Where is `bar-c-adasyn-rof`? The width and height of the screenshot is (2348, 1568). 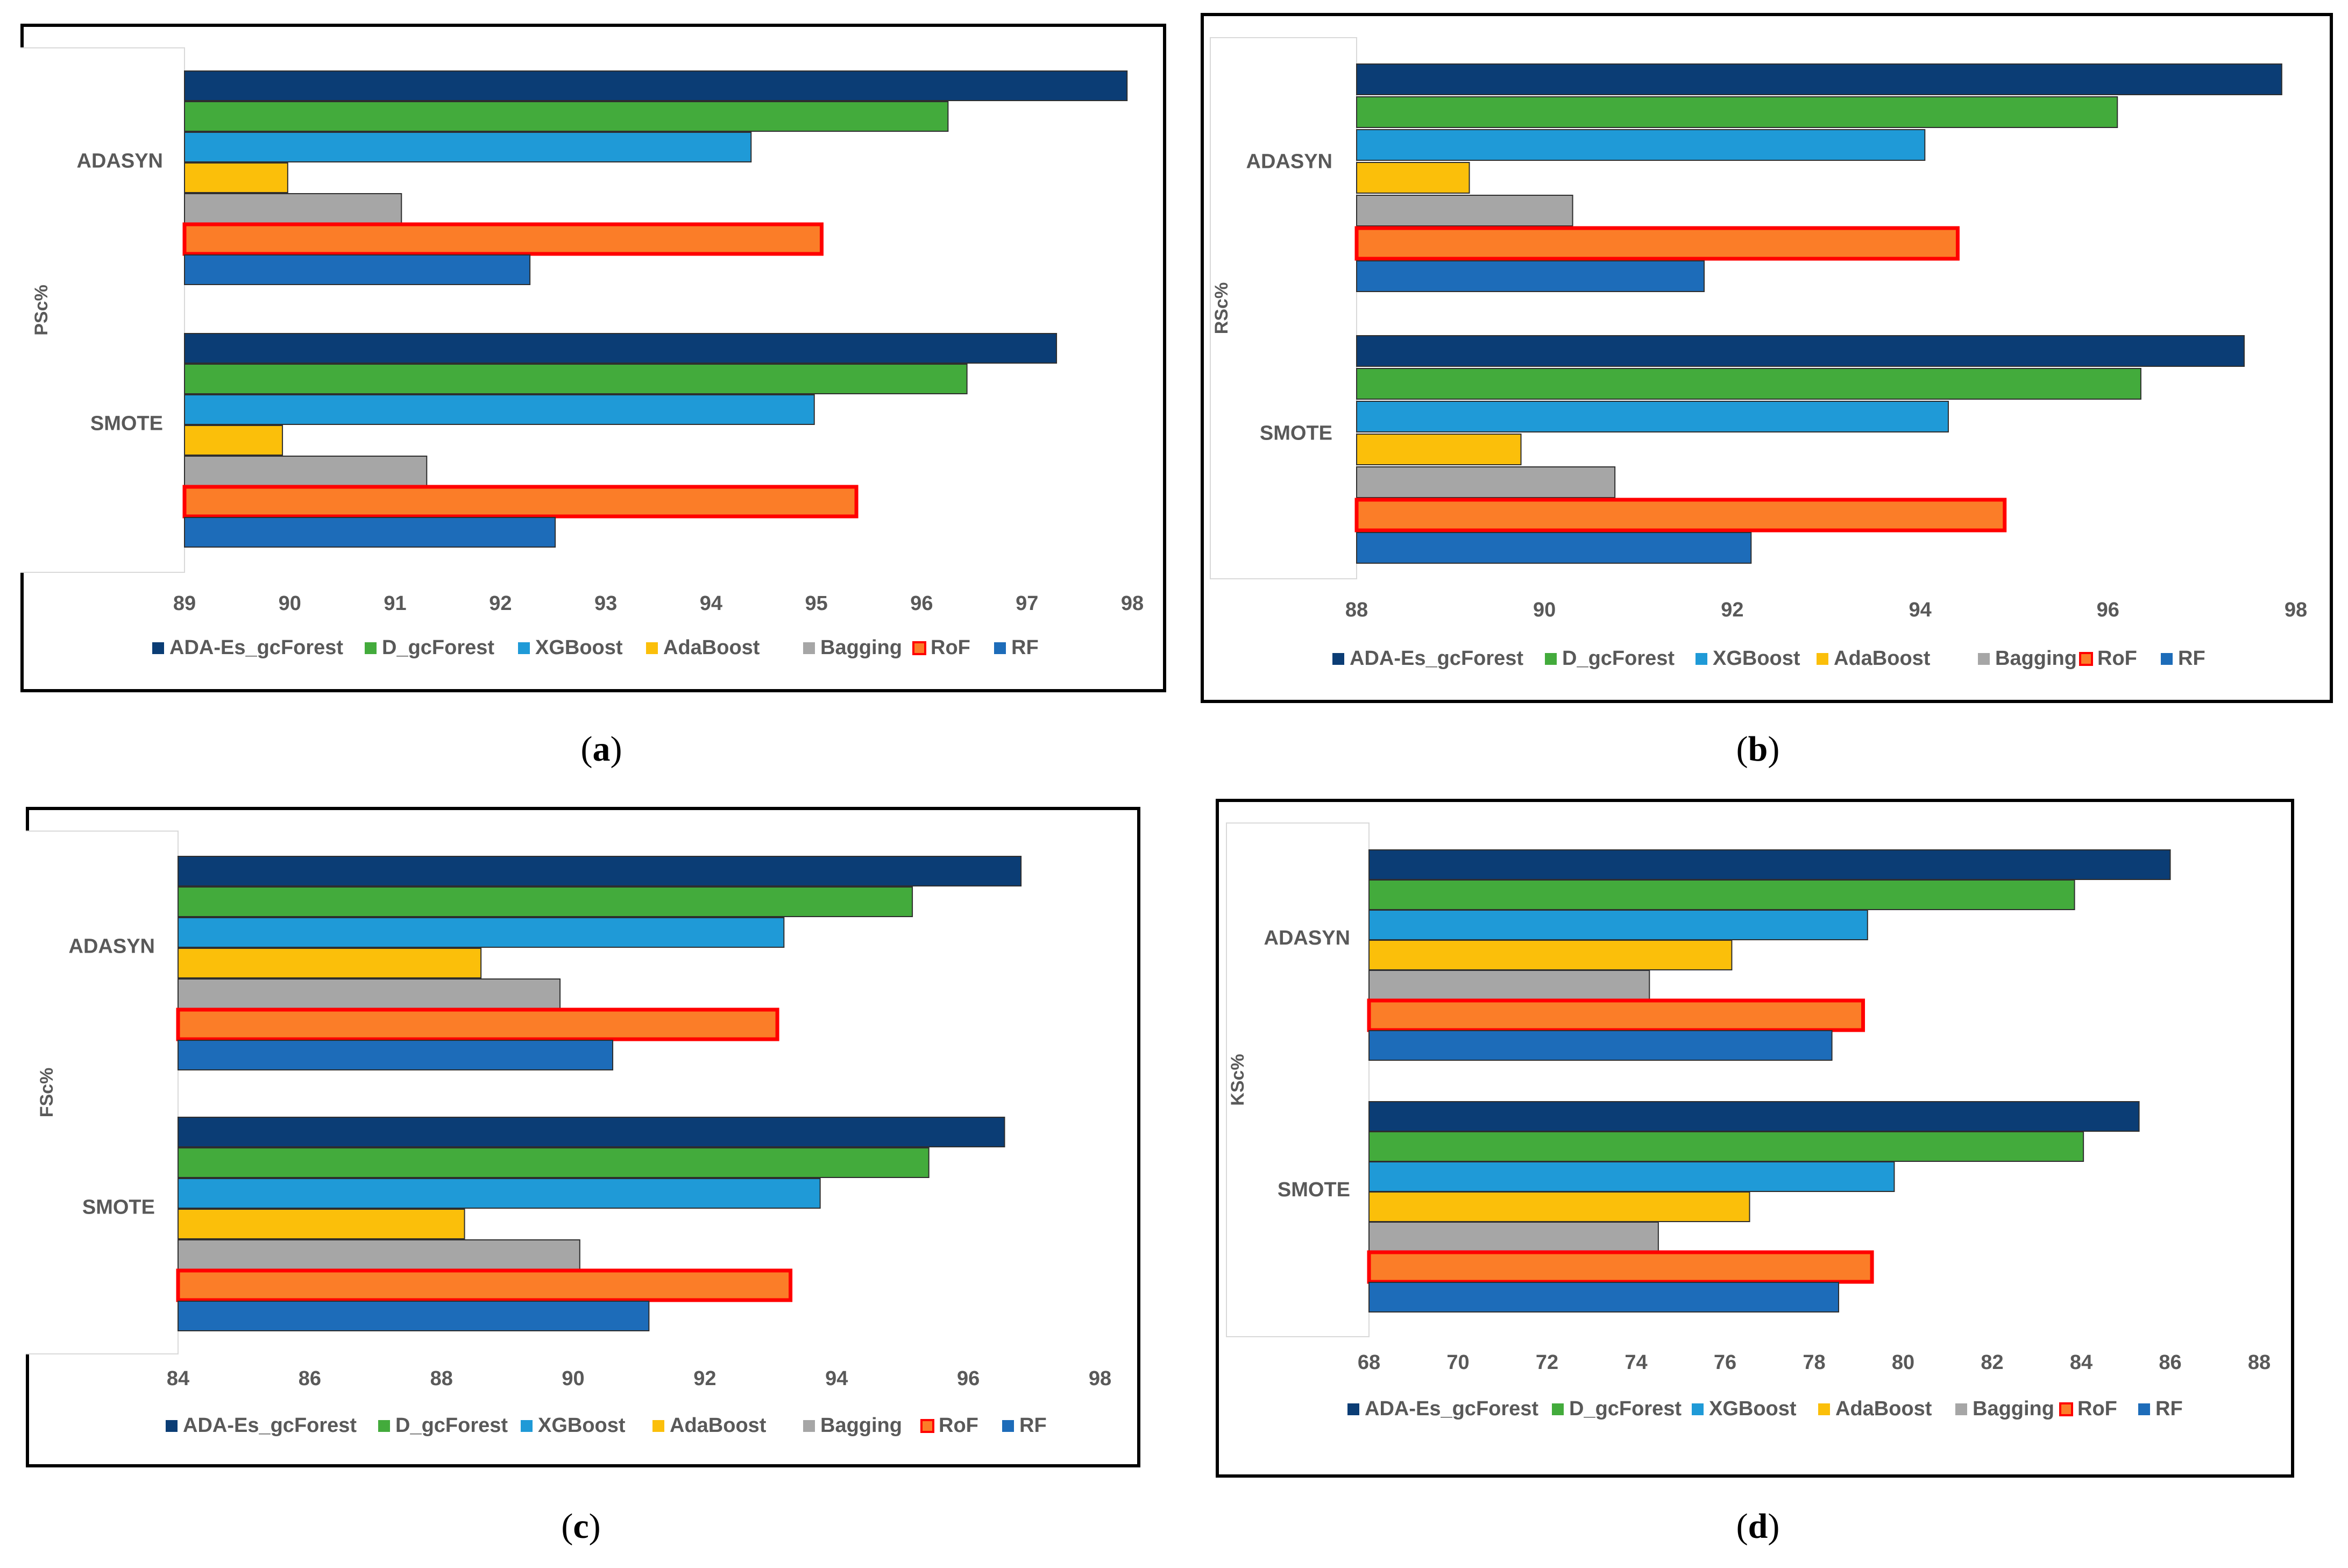 bar-c-adasyn-rof is located at coordinates (477, 1024).